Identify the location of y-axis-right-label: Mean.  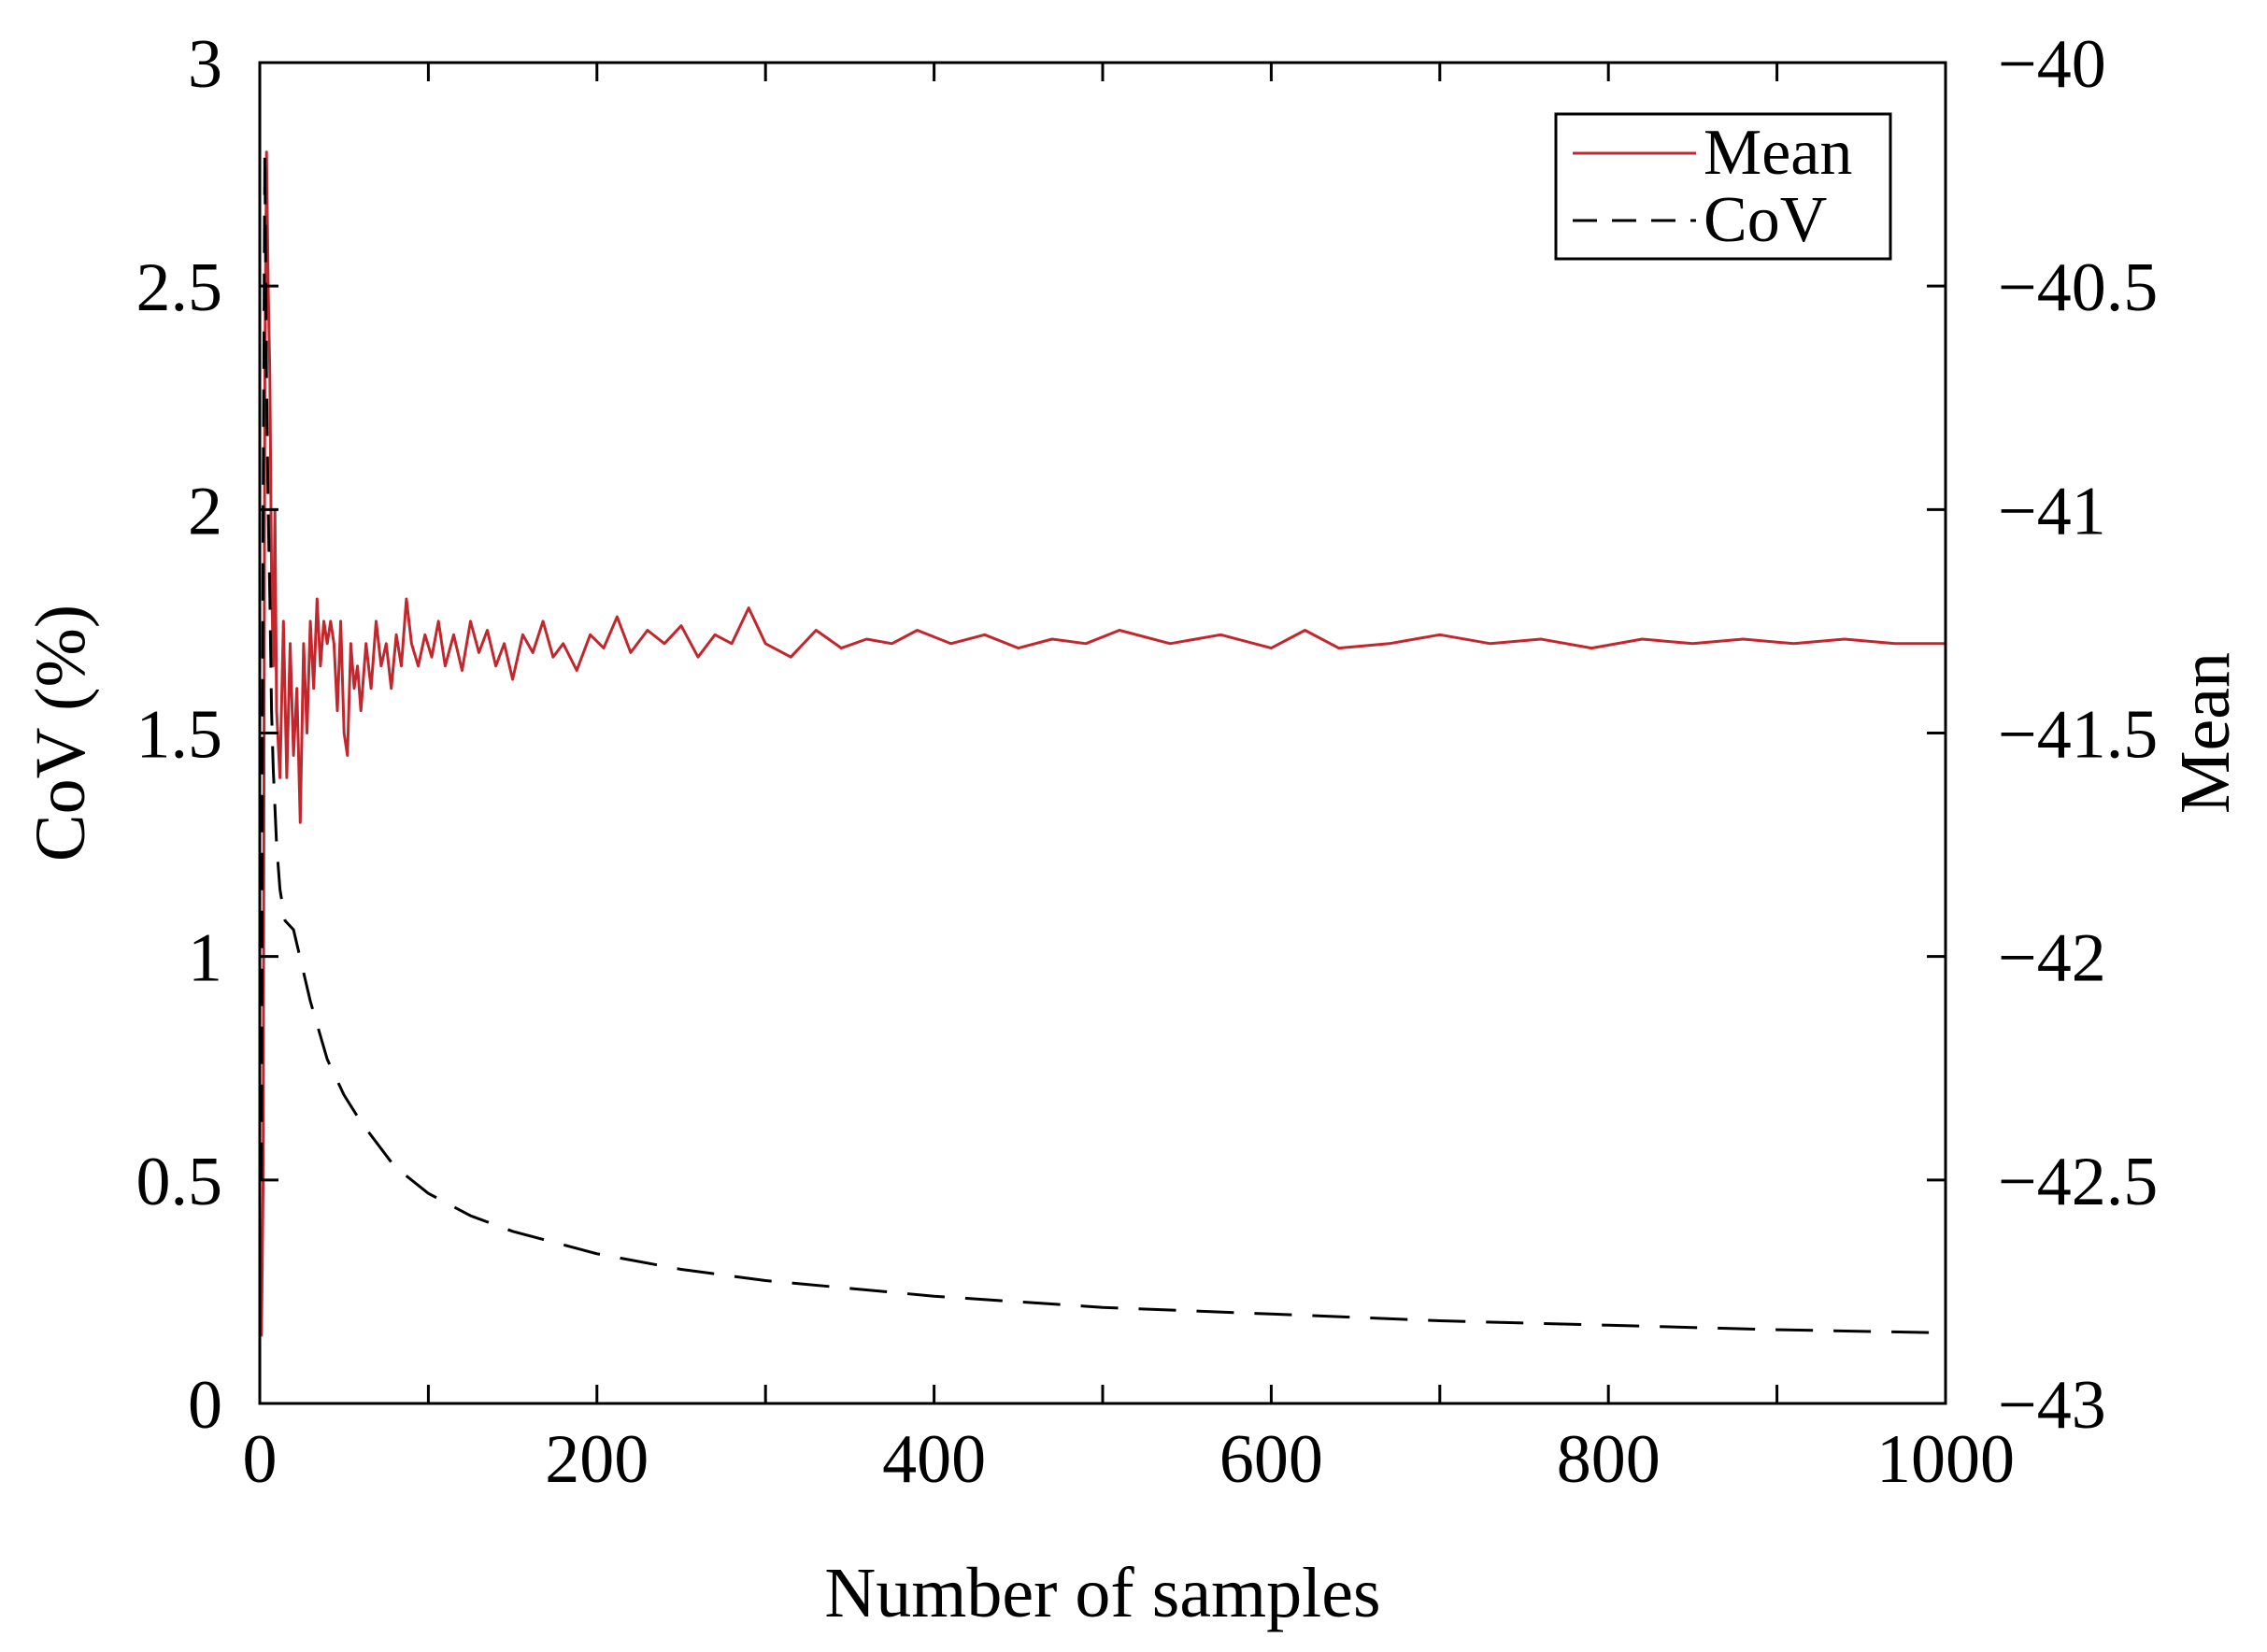
(2206, 733).